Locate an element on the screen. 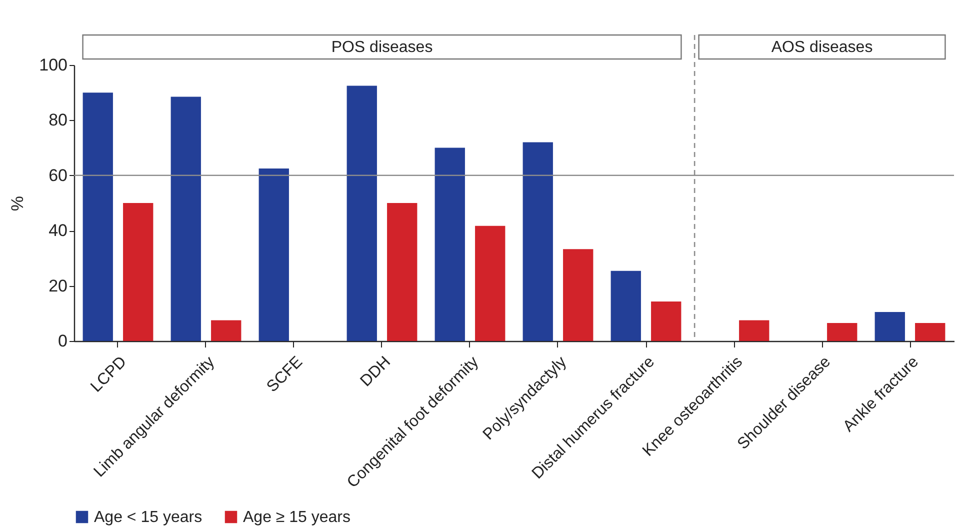 This screenshot has width=963, height=531. y-tick-label: 80 is located at coordinates (58, 120).